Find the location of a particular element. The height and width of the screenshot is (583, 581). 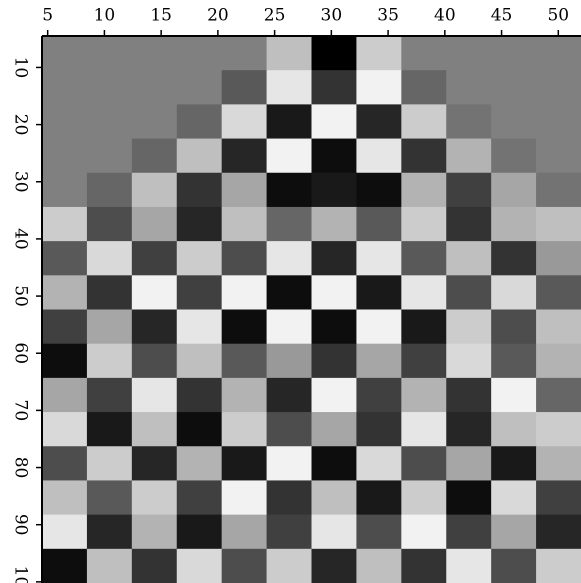

x-tick-label: 15 is located at coordinates (161, 16).